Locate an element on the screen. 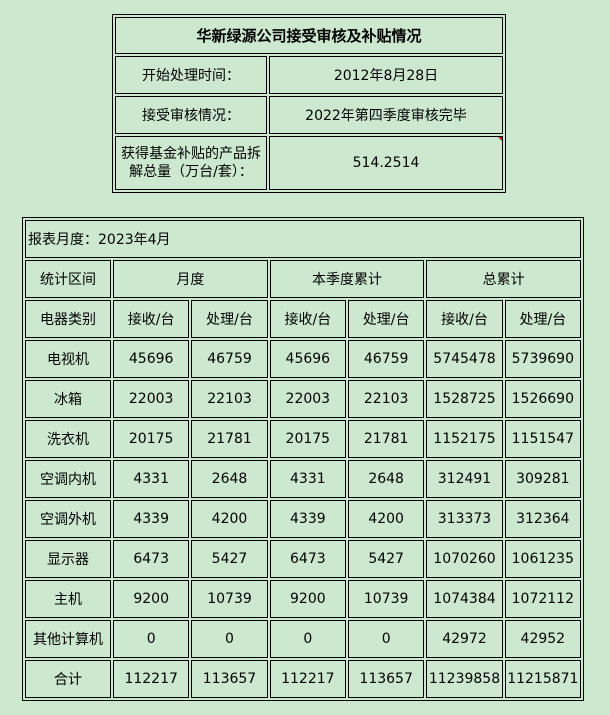  start-time-label: 开始处理时间： is located at coordinates (191, 75).